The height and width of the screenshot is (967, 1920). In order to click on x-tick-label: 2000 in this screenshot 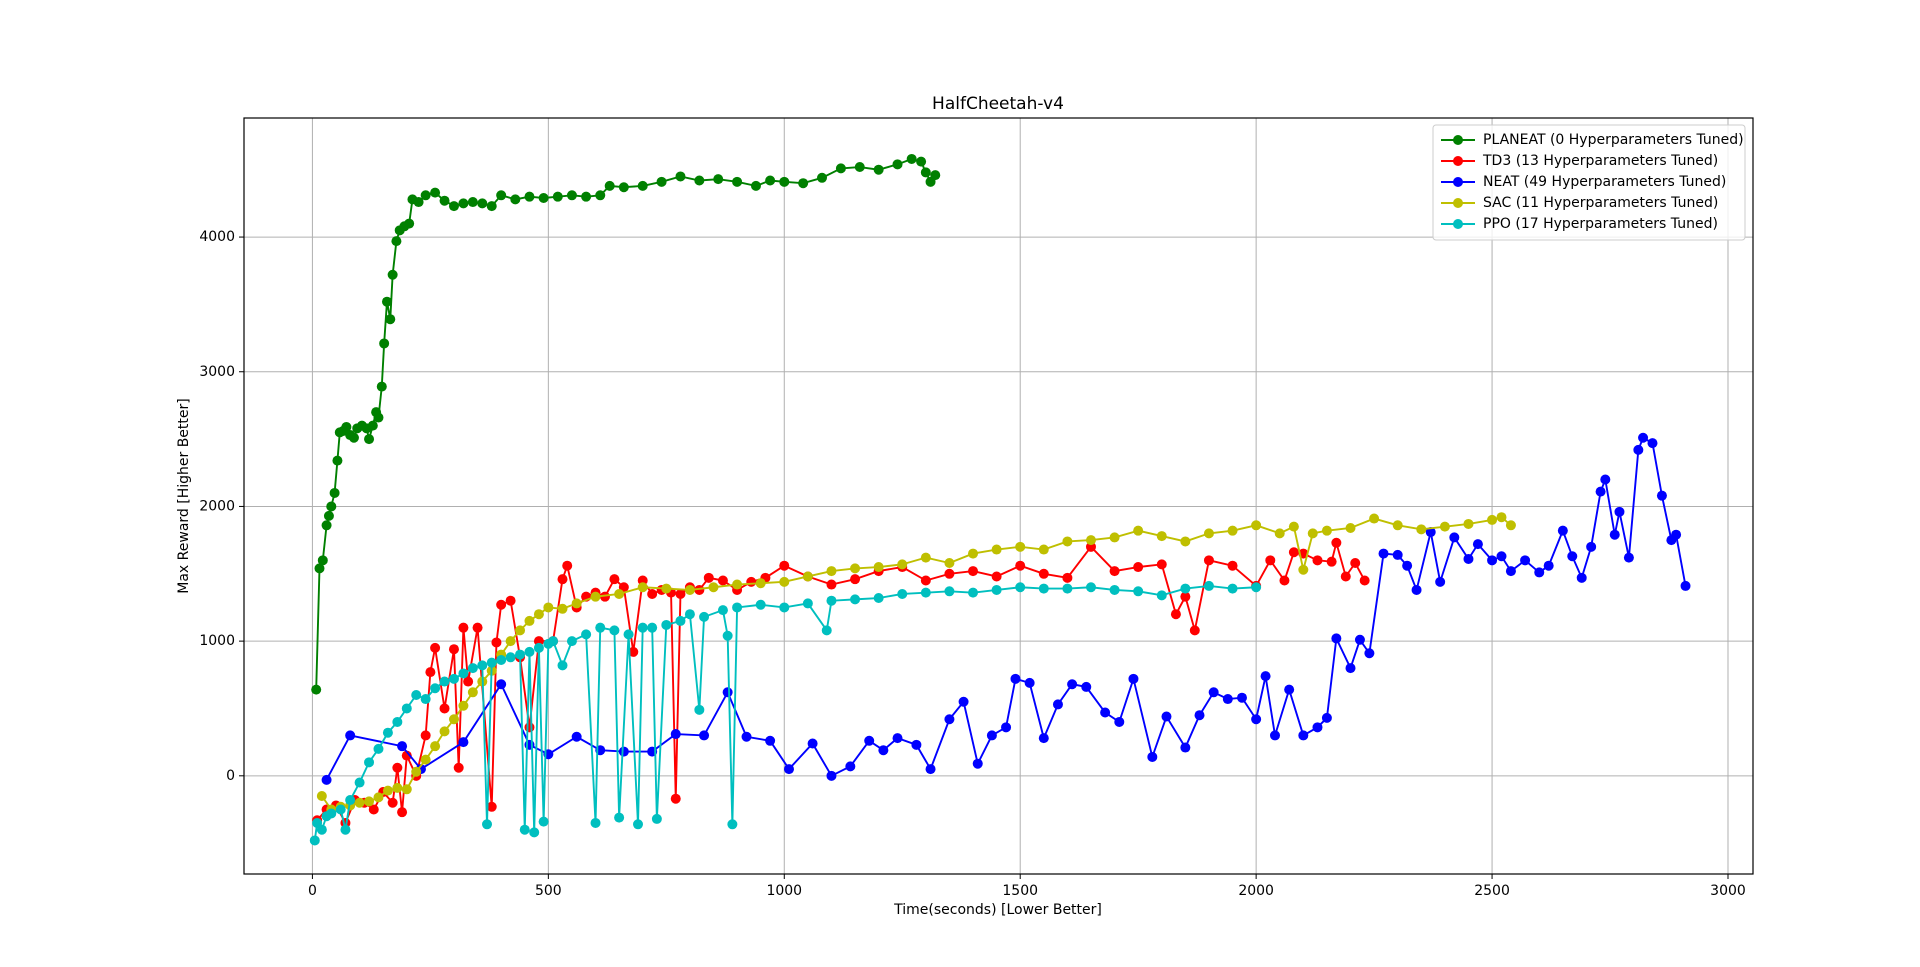, I will do `click(1256, 891)`.